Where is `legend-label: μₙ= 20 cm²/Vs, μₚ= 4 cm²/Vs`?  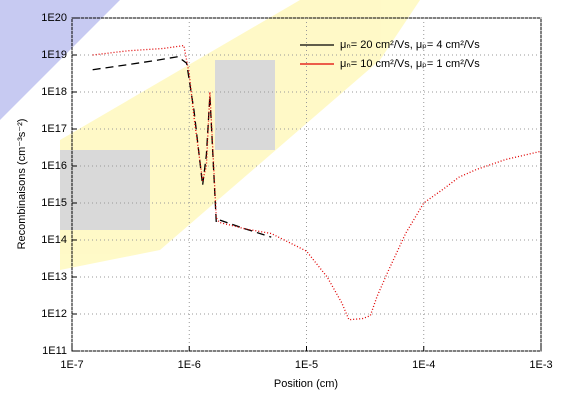
legend-label: μₙ= 20 cm²/Vs, μₚ= 4 cm²/Vs is located at coordinates (410, 45).